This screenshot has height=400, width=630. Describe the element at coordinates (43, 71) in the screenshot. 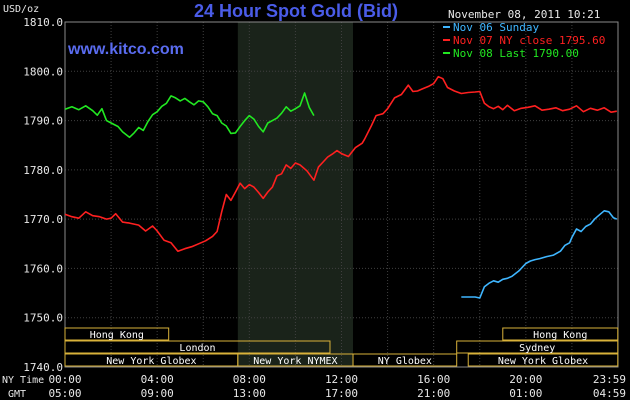

I see `y-tick-label: 1800.0` at that location.